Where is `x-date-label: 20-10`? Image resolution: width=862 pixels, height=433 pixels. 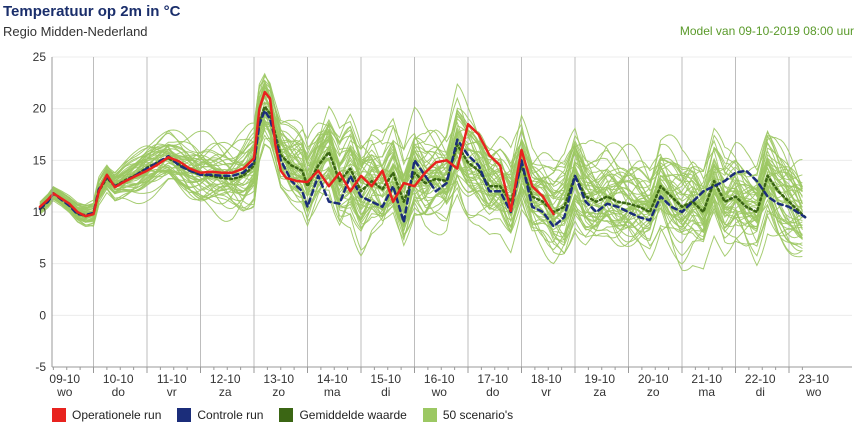 x-date-label: 20-10 is located at coordinates (653, 379).